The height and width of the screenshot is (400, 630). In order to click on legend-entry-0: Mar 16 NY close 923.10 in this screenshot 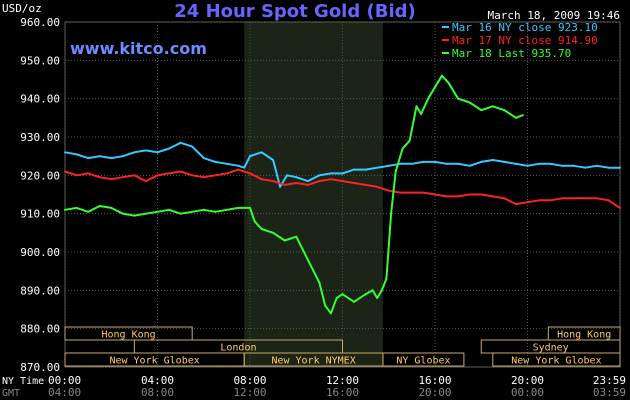, I will do `click(525, 27)`.